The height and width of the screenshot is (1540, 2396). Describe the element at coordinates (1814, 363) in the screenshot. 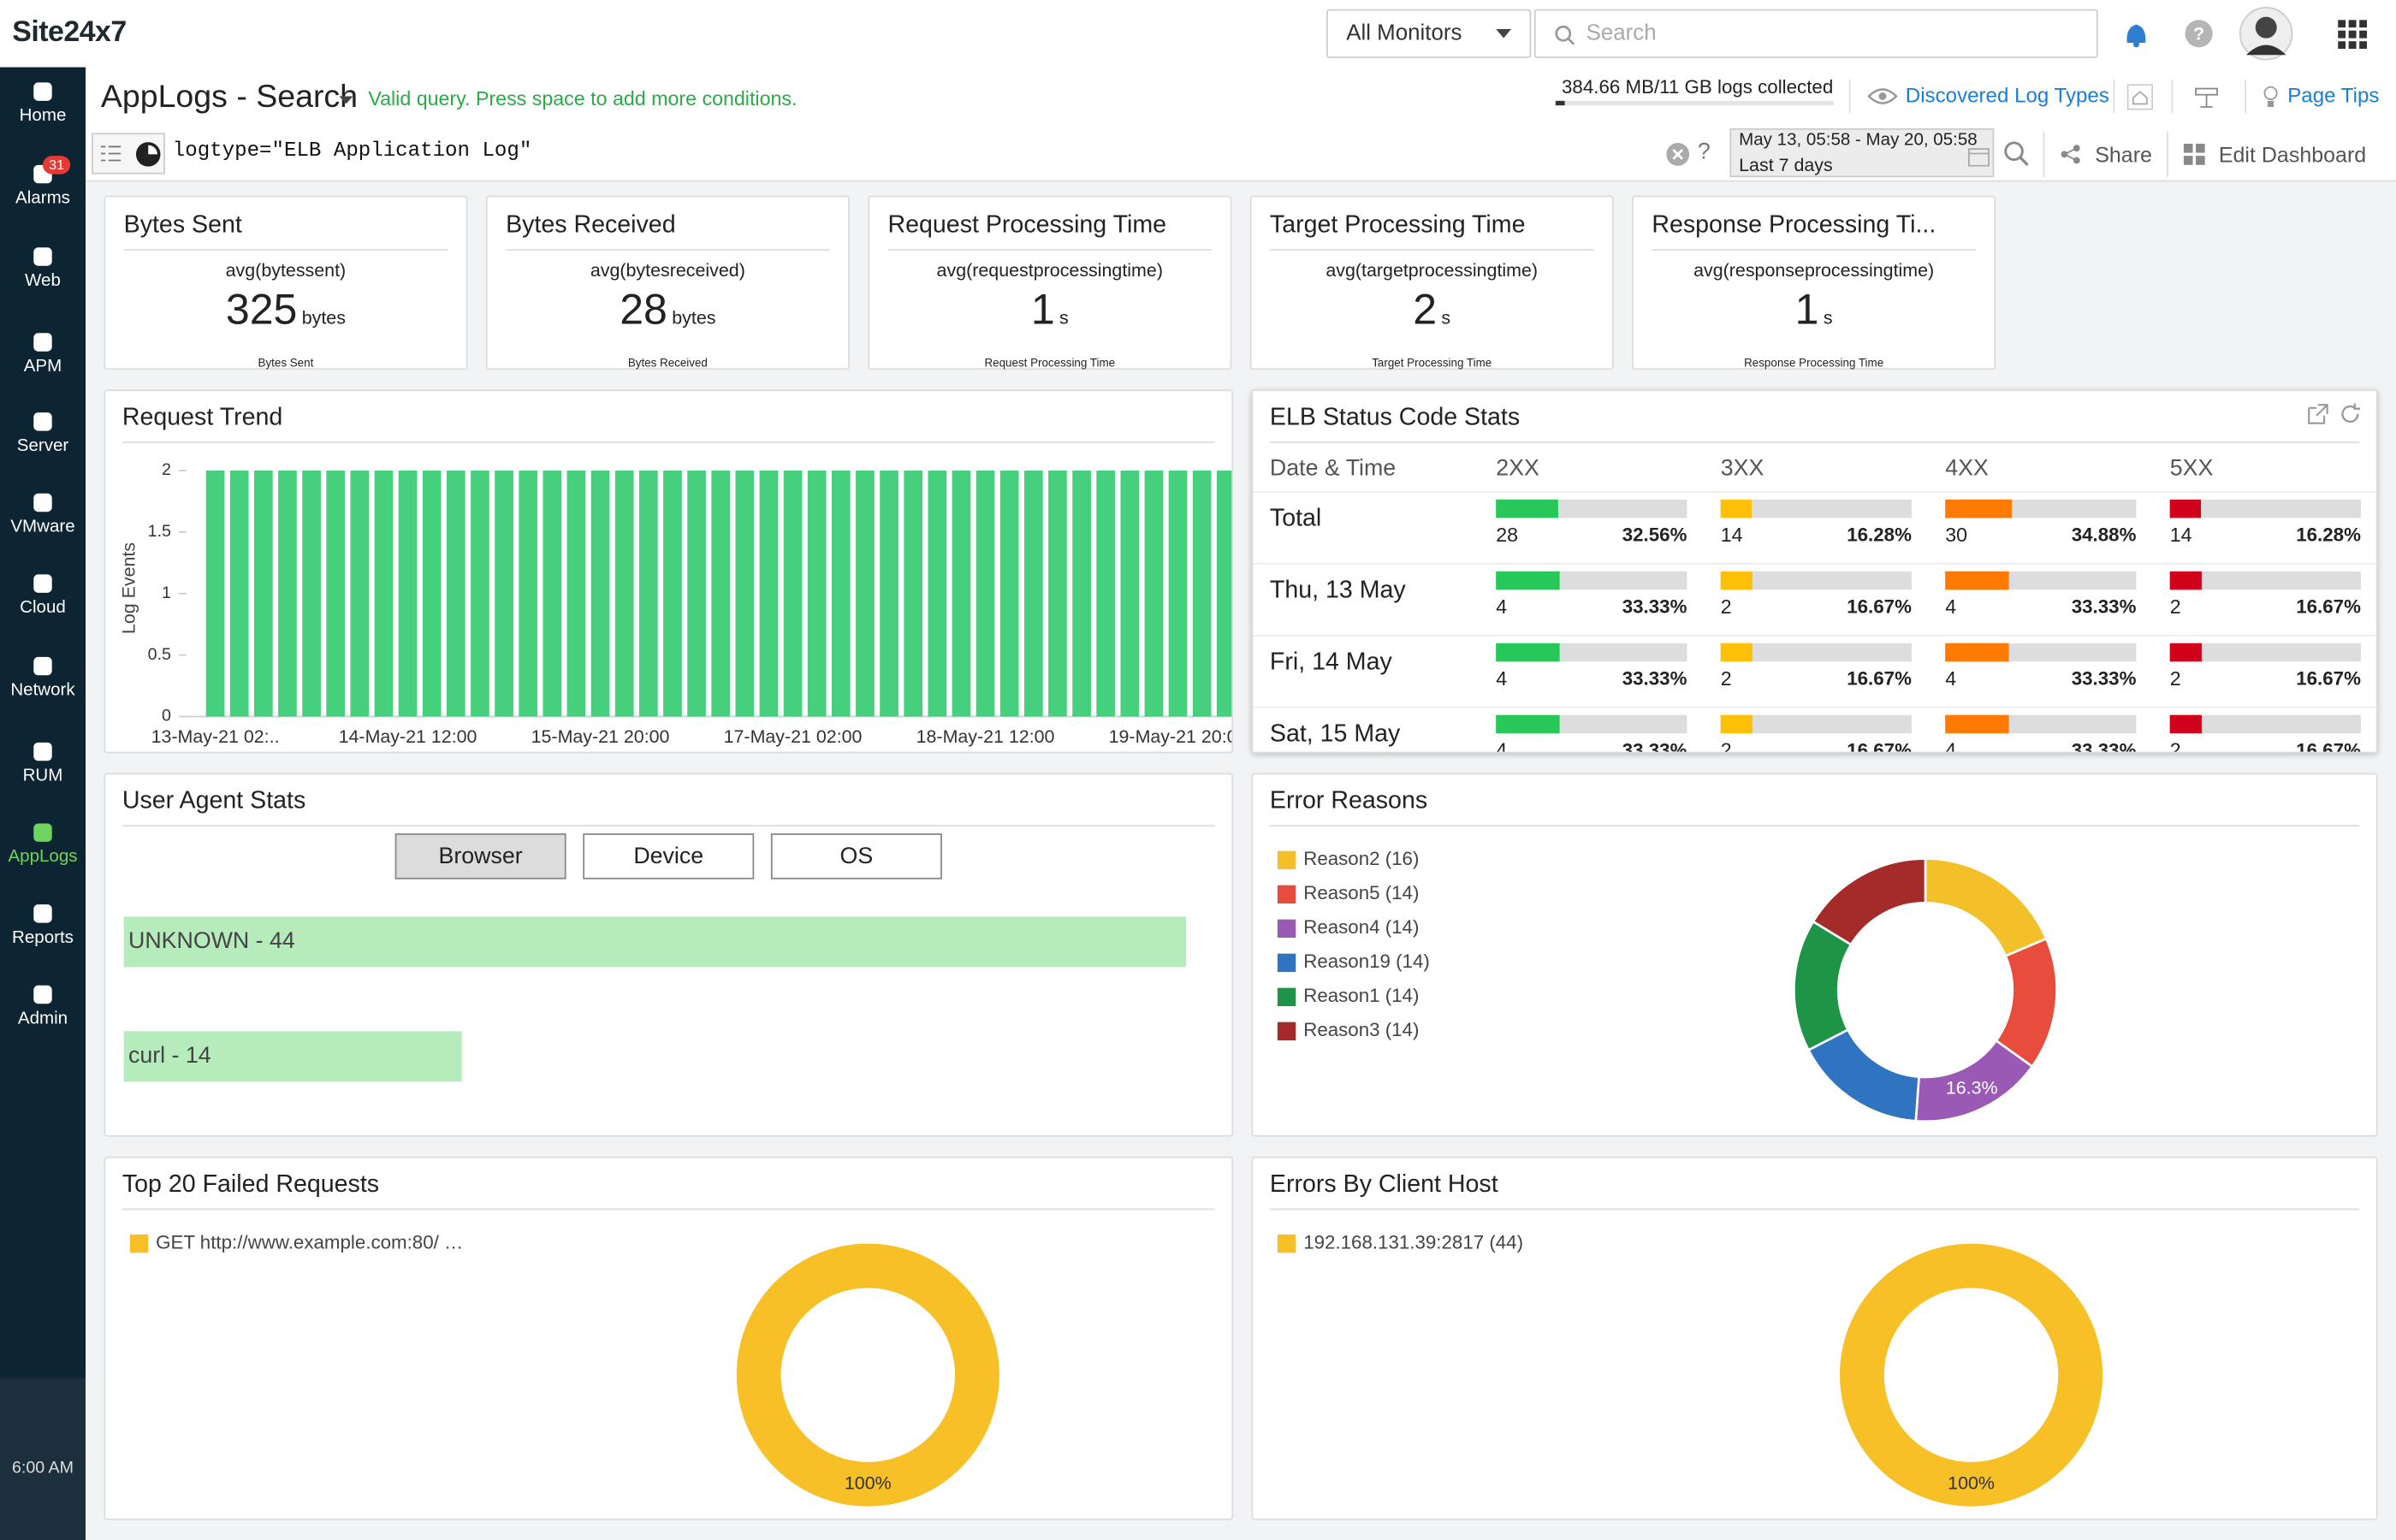

I see `kpi-caption: Response Processing Time` at that location.